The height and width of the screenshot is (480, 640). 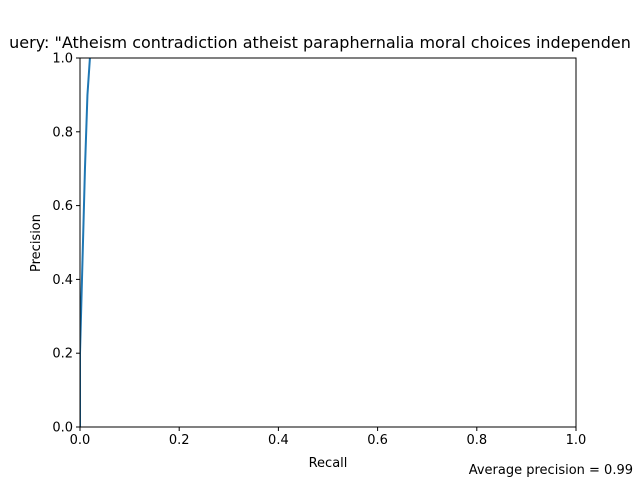 I want to click on y-tick-label: 0.6, so click(x=62, y=206).